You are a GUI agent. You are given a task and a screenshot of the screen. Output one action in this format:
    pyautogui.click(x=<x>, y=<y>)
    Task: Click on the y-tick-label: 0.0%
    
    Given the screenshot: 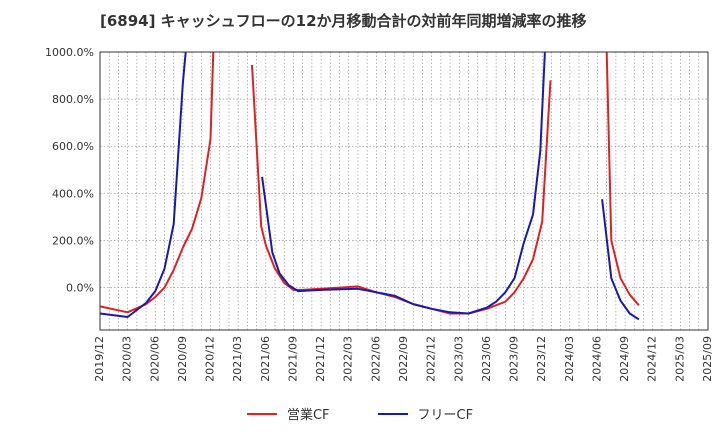 What is the action you would take?
    pyautogui.click(x=80, y=288)
    